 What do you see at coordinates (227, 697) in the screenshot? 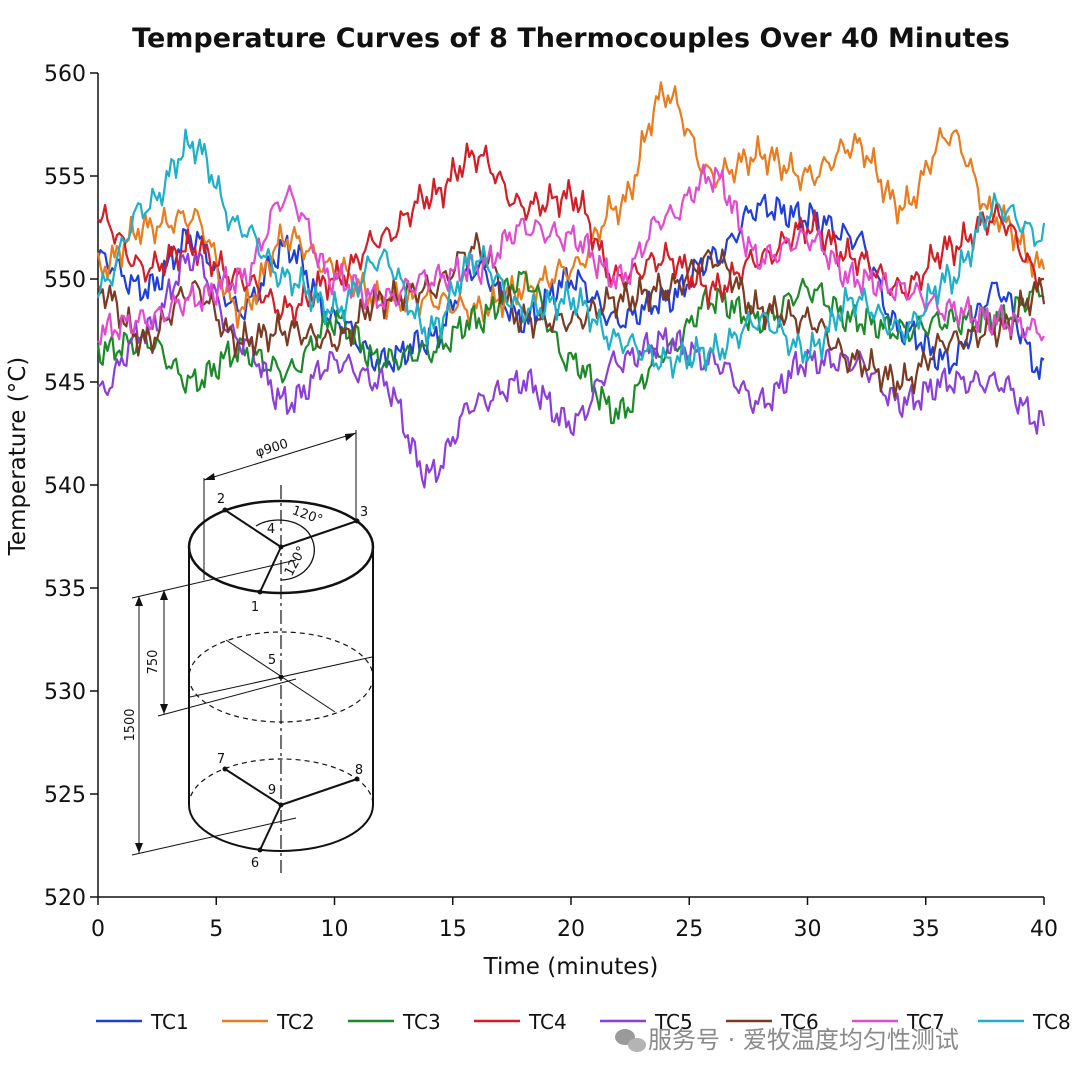
I see `height-ext-mid` at bounding box center [227, 697].